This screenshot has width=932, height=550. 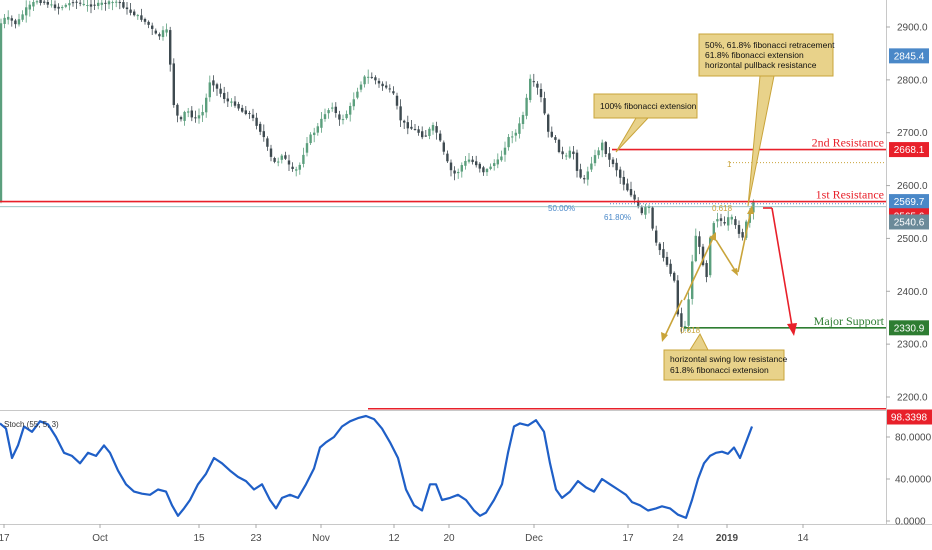 I want to click on note-right-top-line-2: horizontal pullback resistance, so click(x=761, y=65).